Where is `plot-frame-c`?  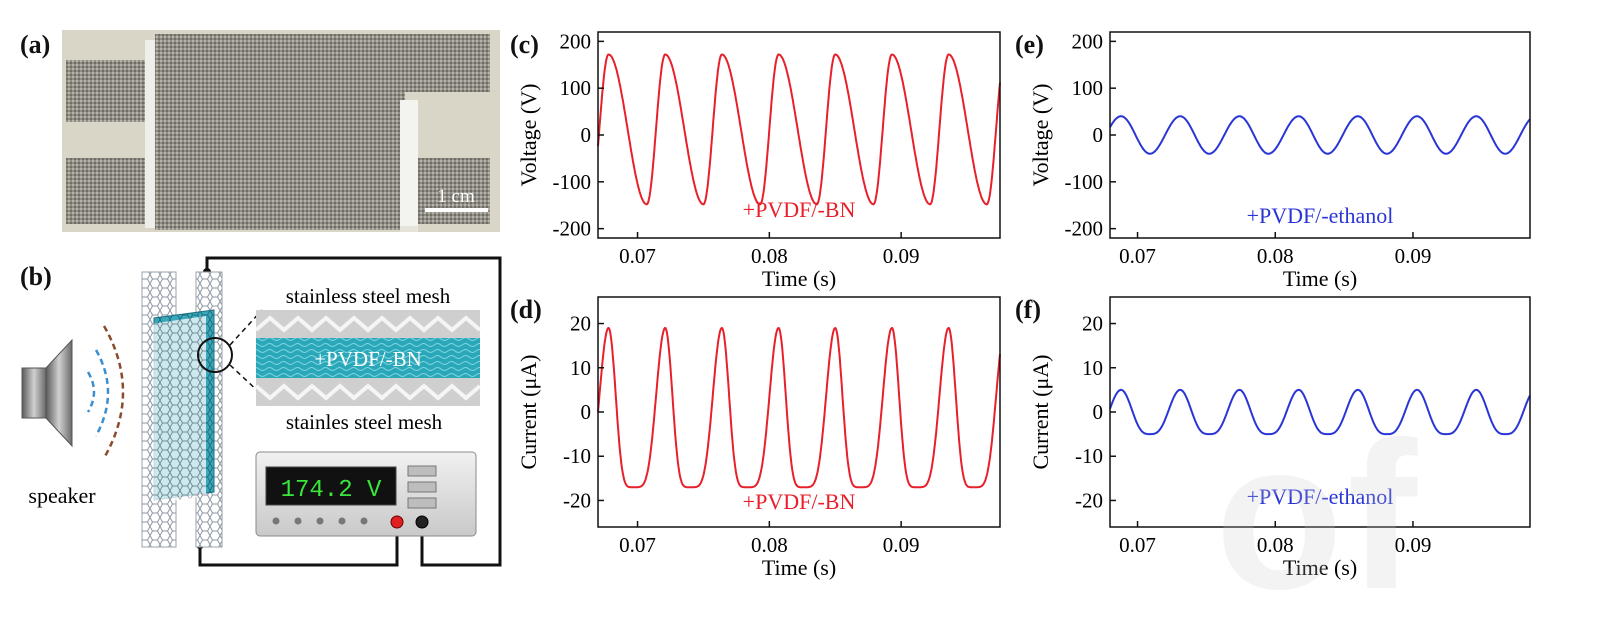
plot-frame-c is located at coordinates (799, 135).